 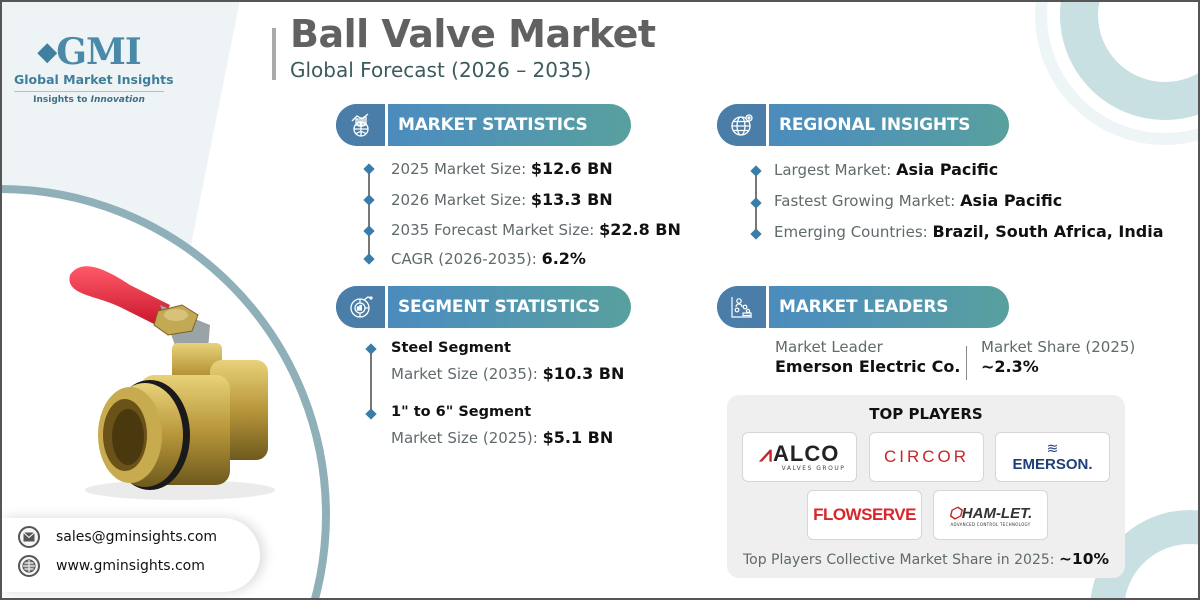 I want to click on people-chart-icon, so click(x=743, y=307).